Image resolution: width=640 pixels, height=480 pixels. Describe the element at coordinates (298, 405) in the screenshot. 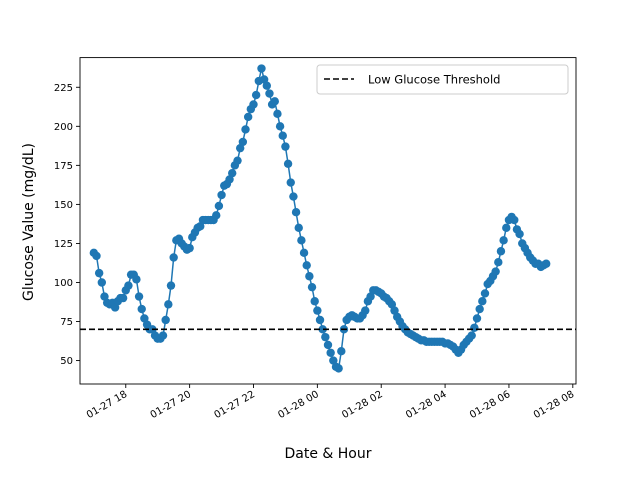

I see `x-tick-label-3: 01-28 00` at that location.